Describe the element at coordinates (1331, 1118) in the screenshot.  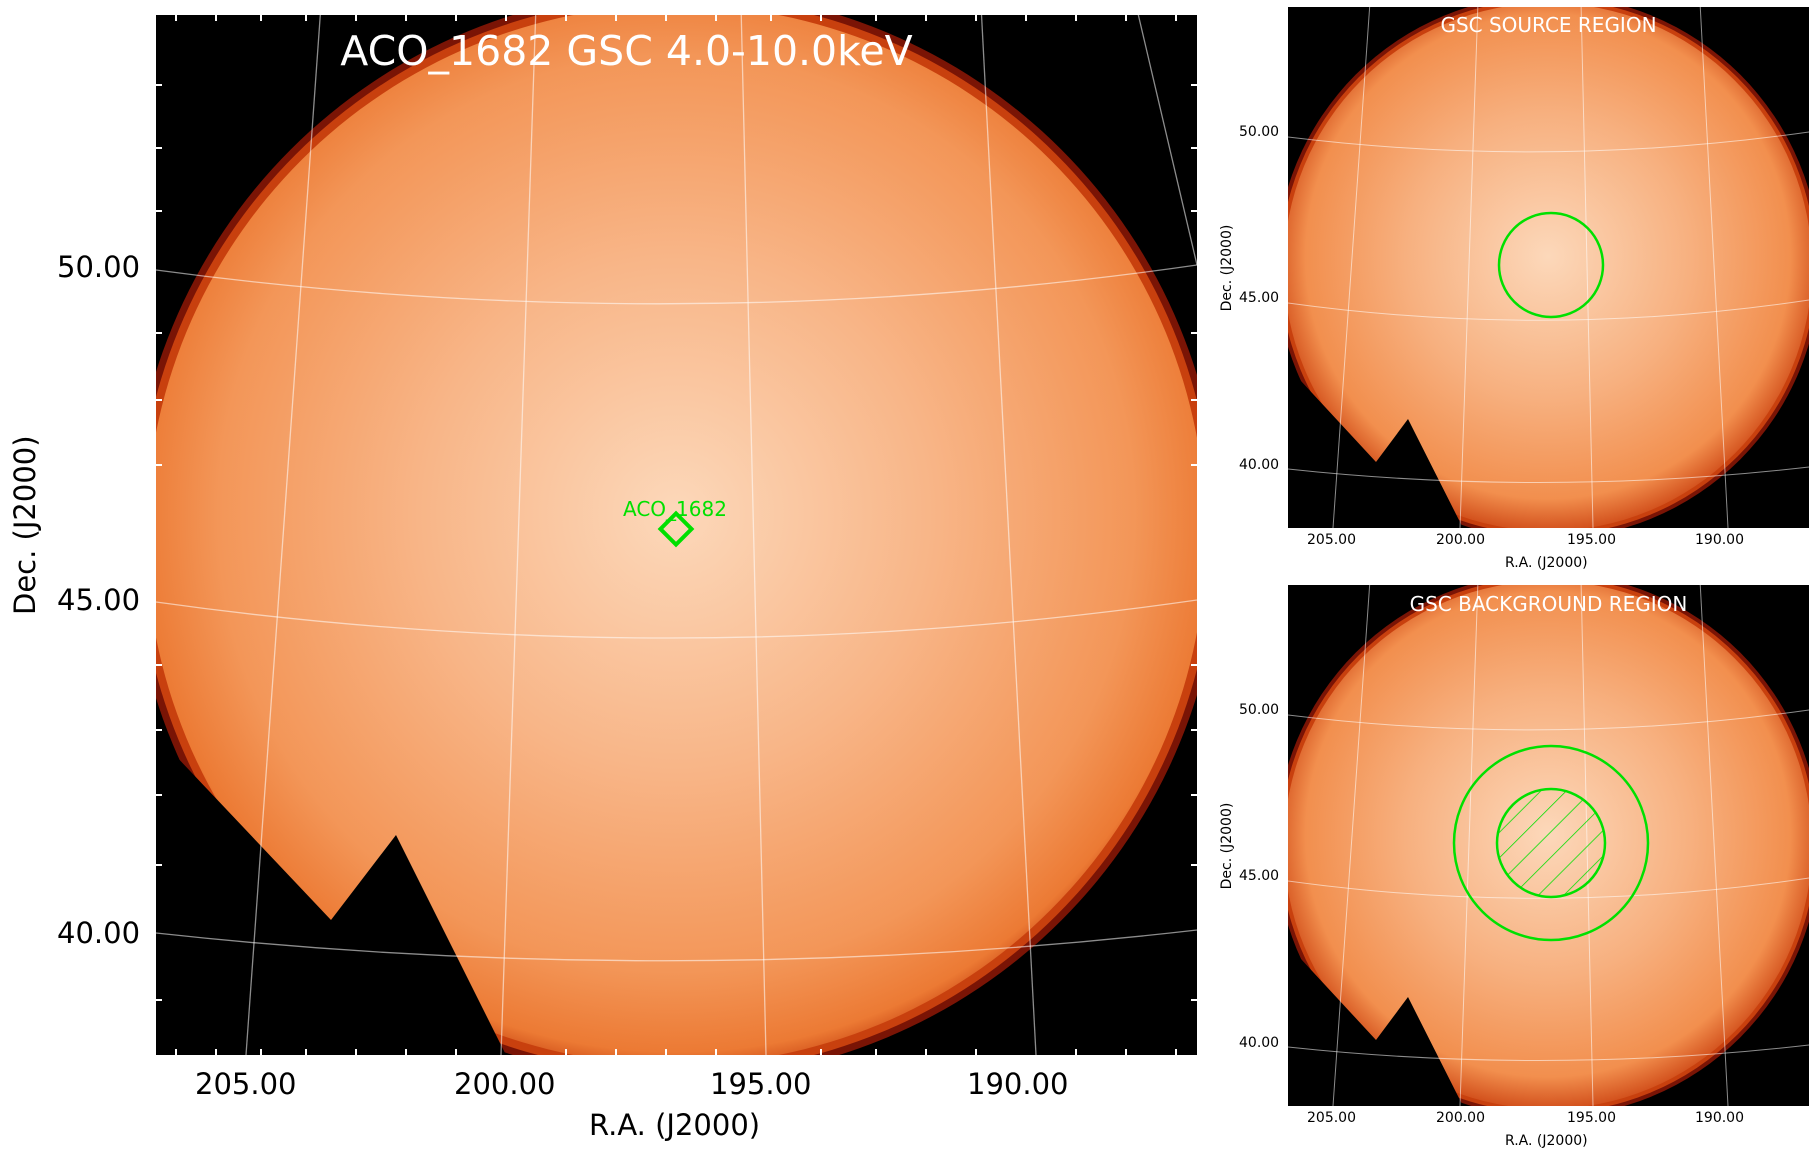
I see `bkg-xtick-205: 205.00` at that location.